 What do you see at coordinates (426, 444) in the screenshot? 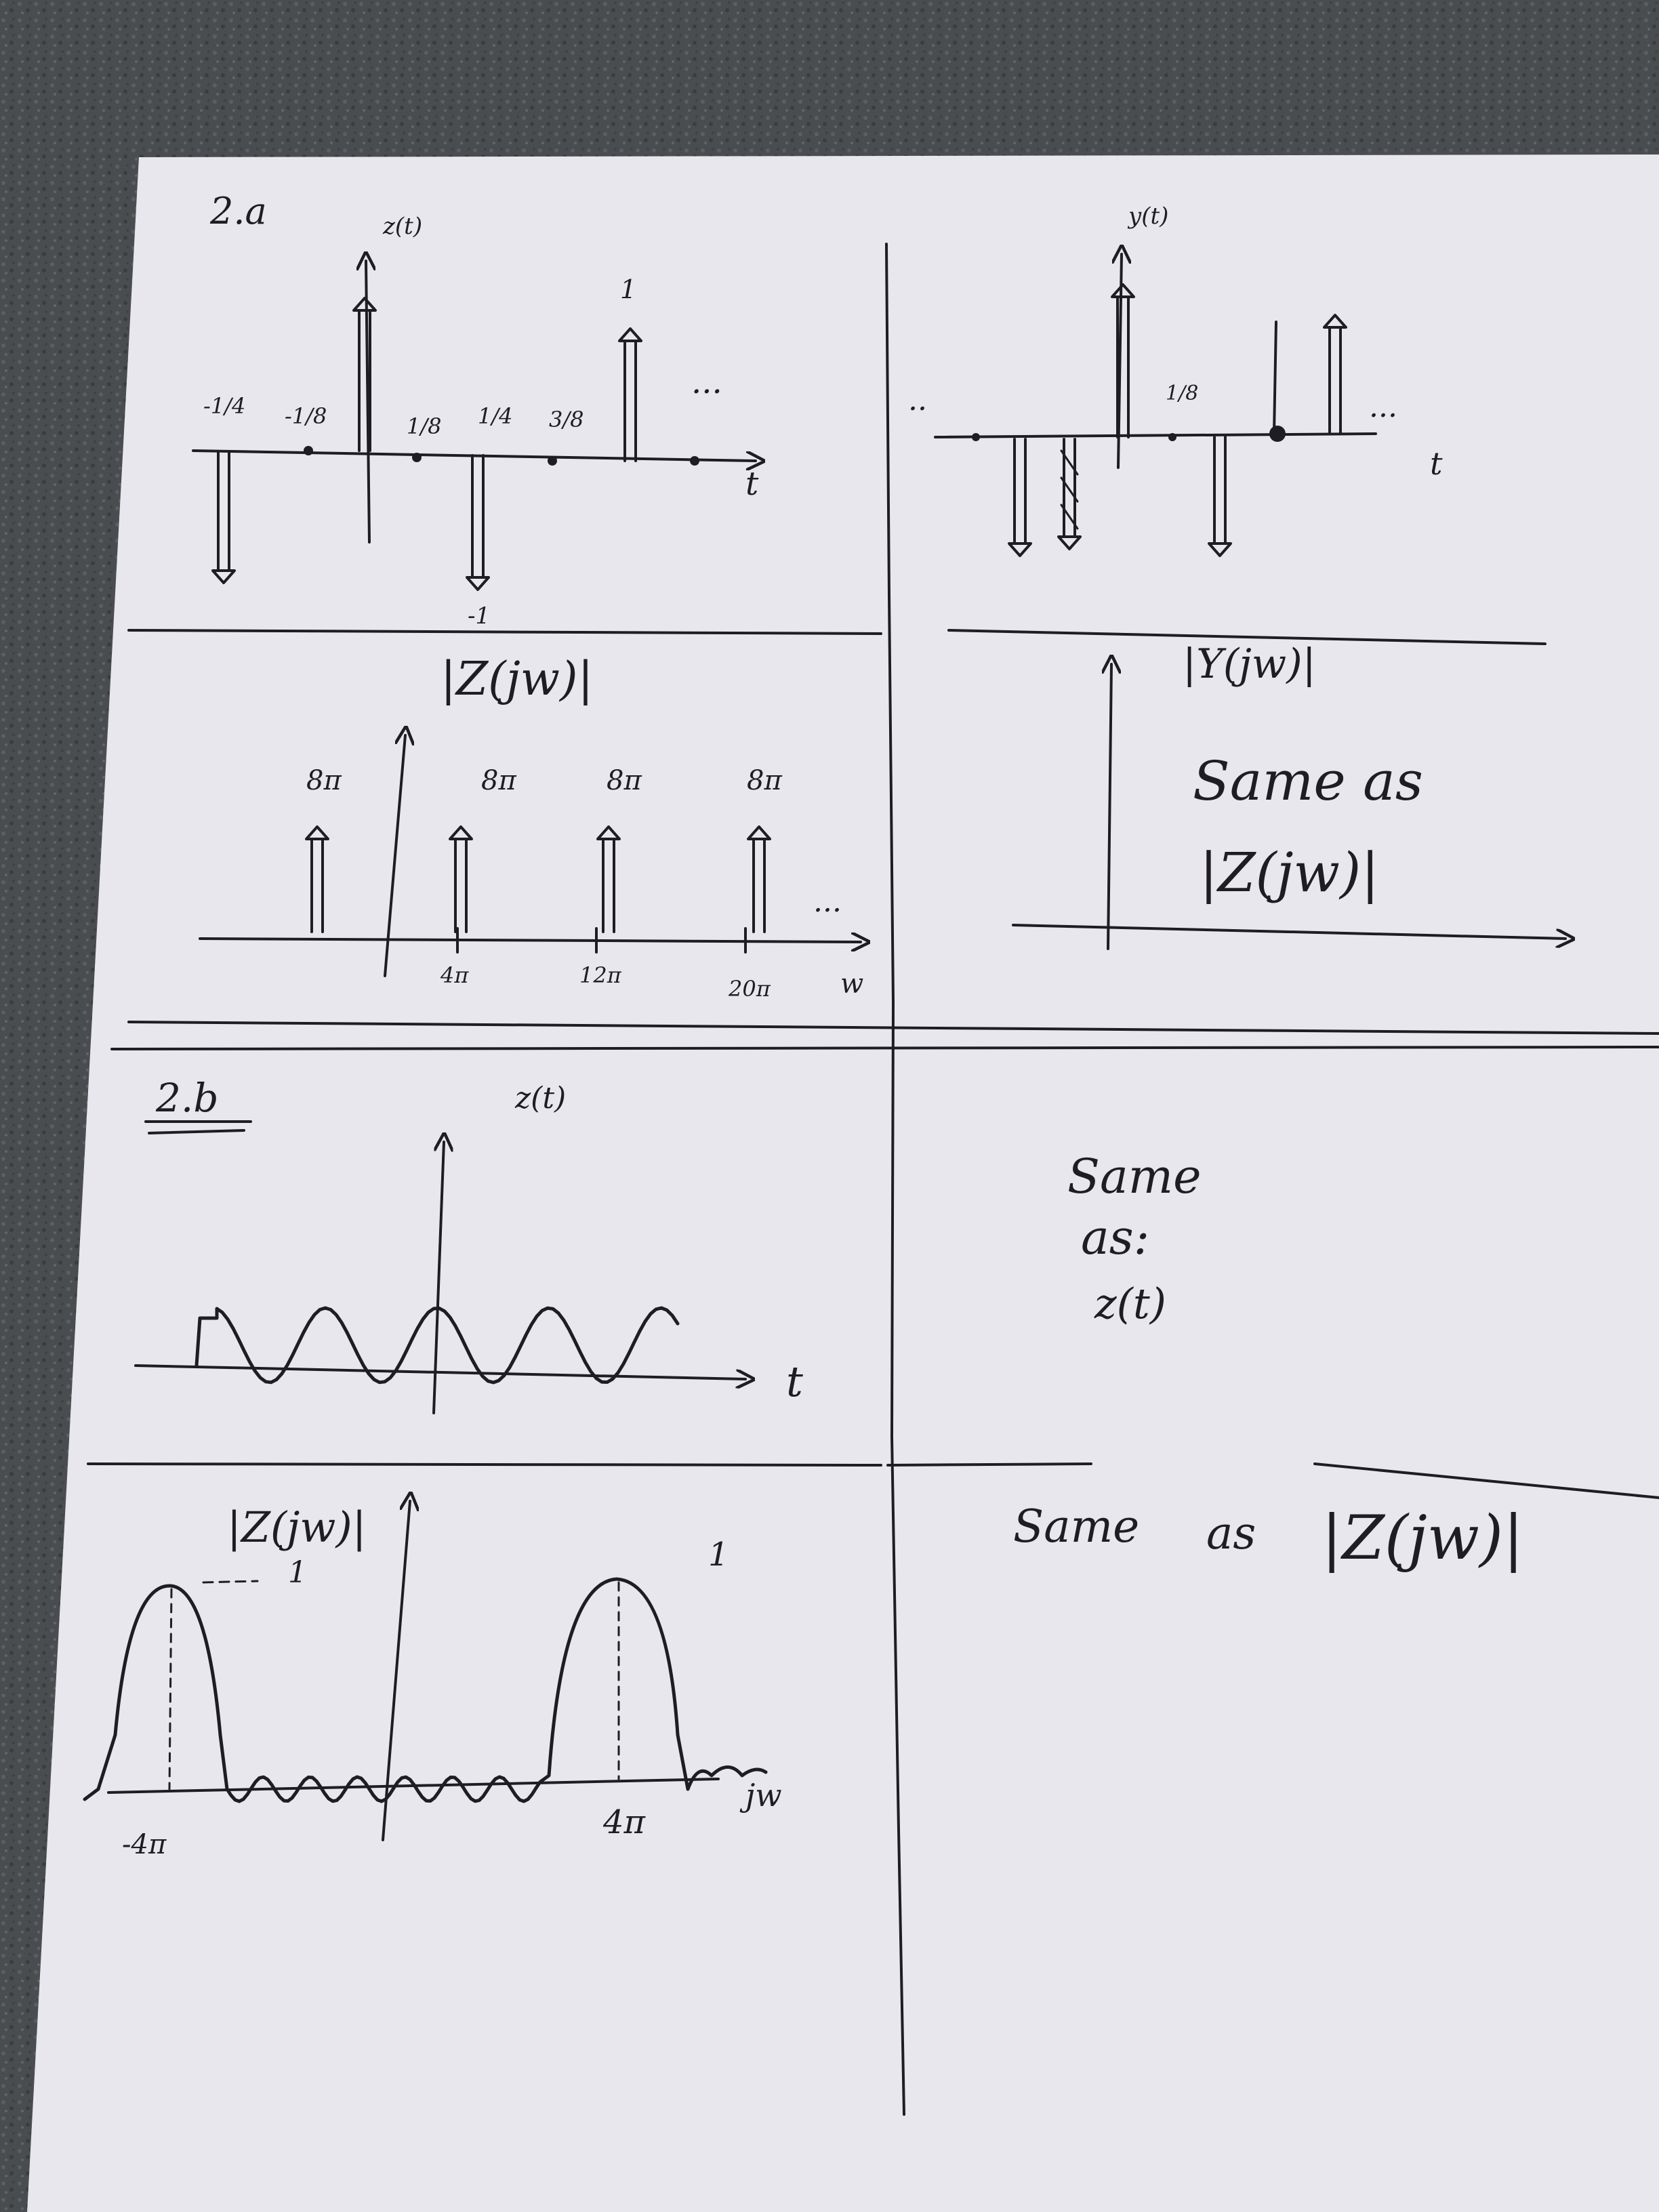
I see `z-time-impulses` at bounding box center [426, 444].